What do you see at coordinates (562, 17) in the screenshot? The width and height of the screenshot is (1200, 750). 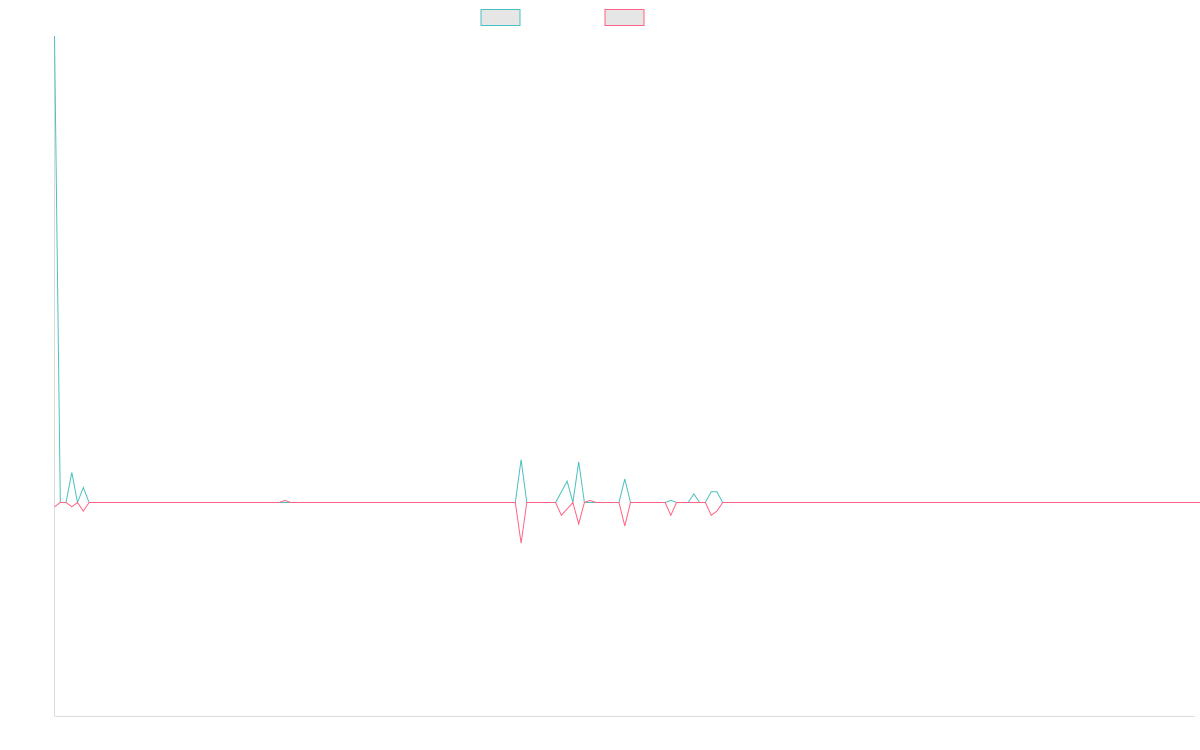 I see `legend` at bounding box center [562, 17].